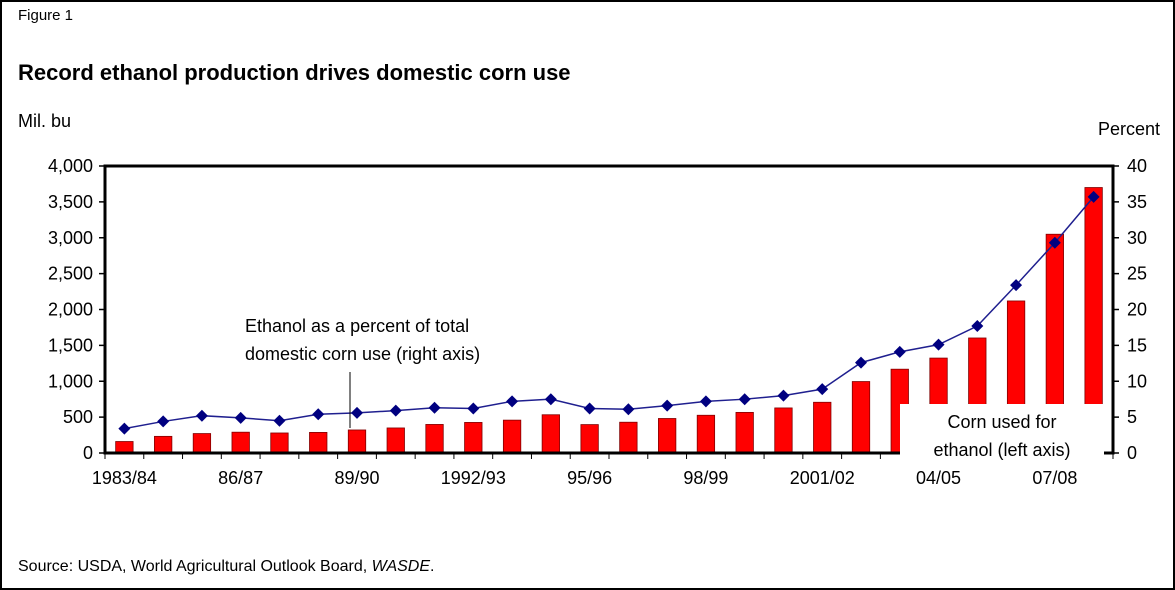 The image size is (1175, 590). What do you see at coordinates (78, 417) in the screenshot?
I see `y-tick-label: 500` at bounding box center [78, 417].